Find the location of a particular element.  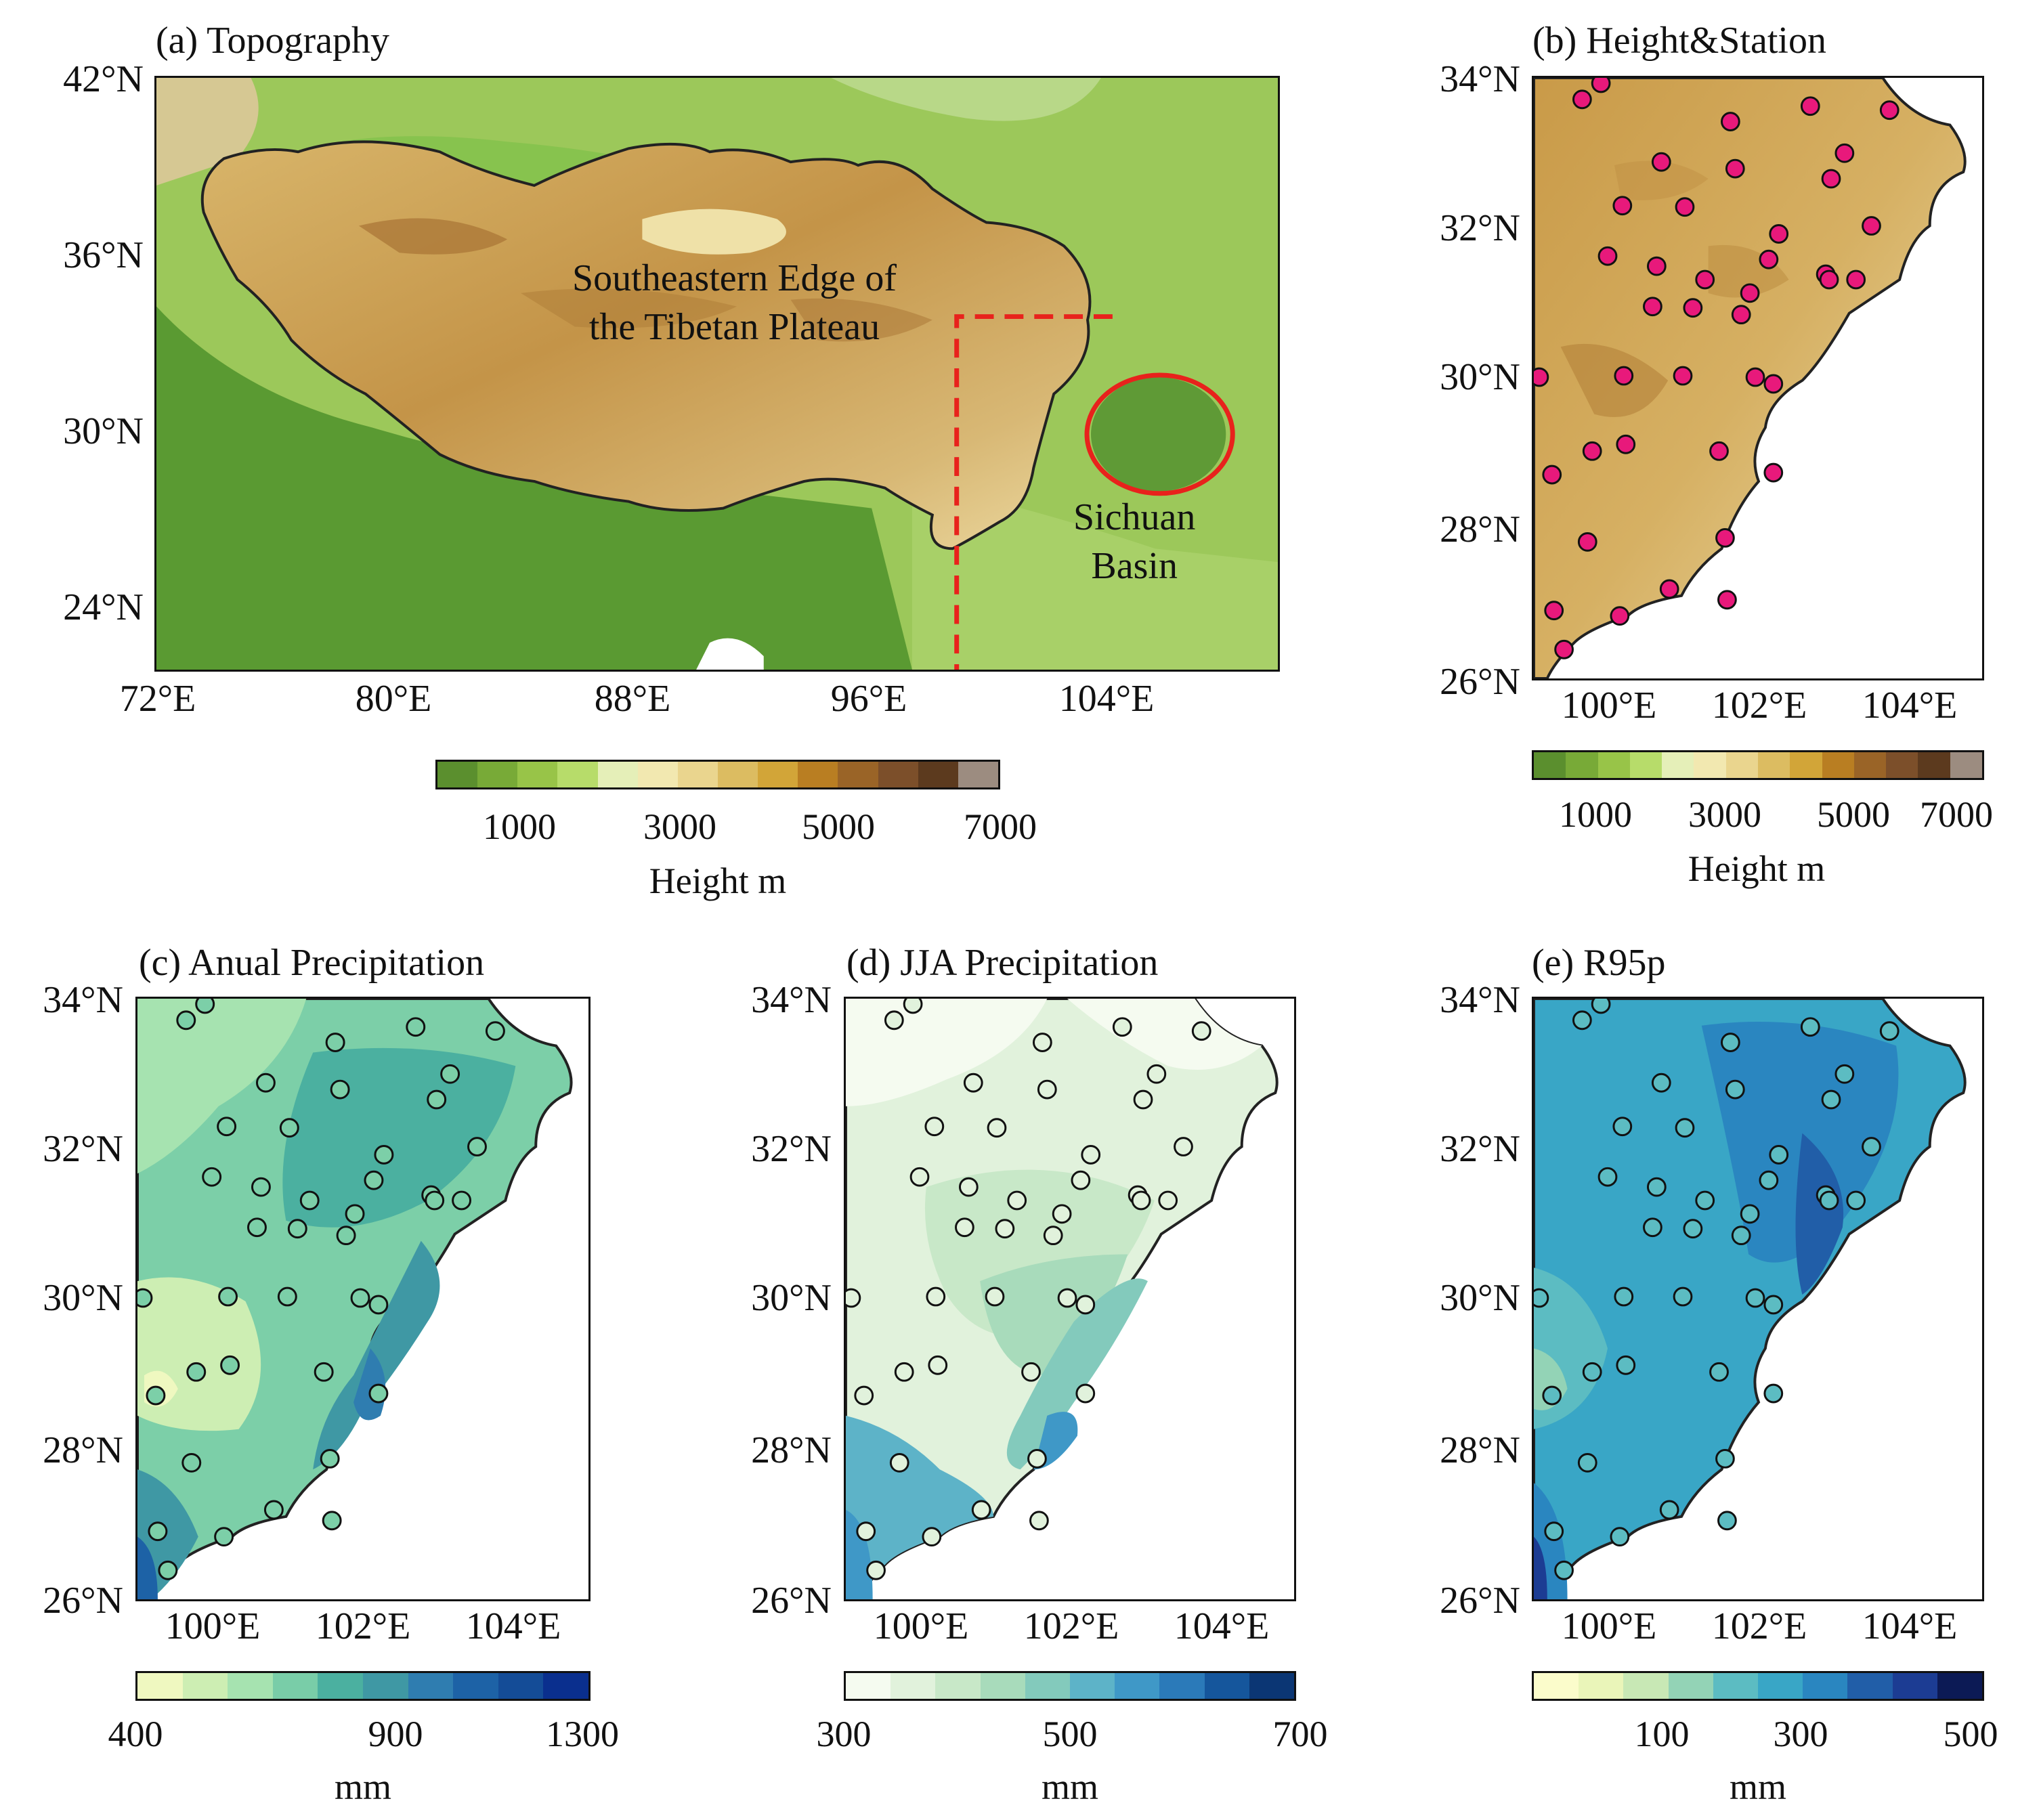

panel-e-ytick: 30°N is located at coordinates (1480, 1298).